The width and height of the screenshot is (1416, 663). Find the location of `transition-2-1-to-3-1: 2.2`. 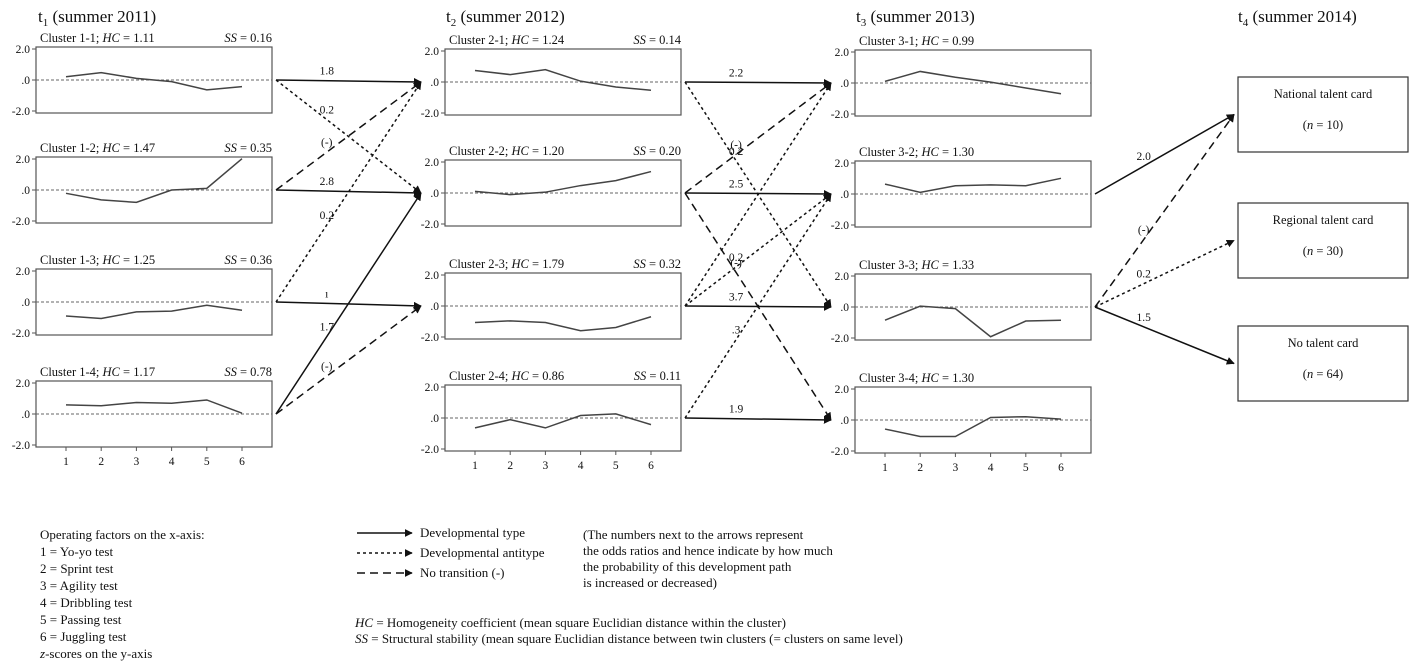

transition-2-1-to-3-1: 2.2 is located at coordinates (758, 77).